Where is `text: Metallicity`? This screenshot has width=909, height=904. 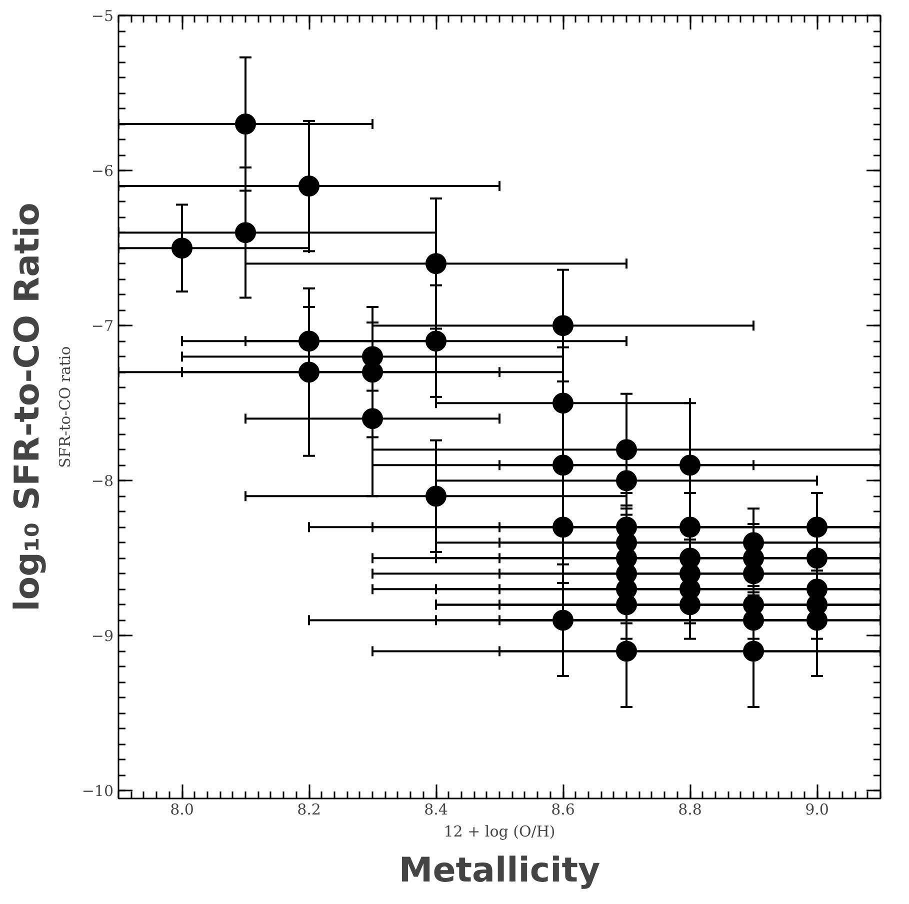 text: Metallicity is located at coordinates (499, 870).